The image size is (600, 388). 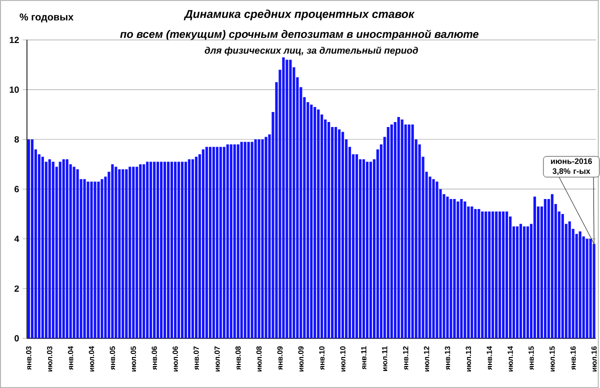 What do you see at coordinates (47, 17) in the screenshot?
I see `y-axis-title: % годовых` at bounding box center [47, 17].